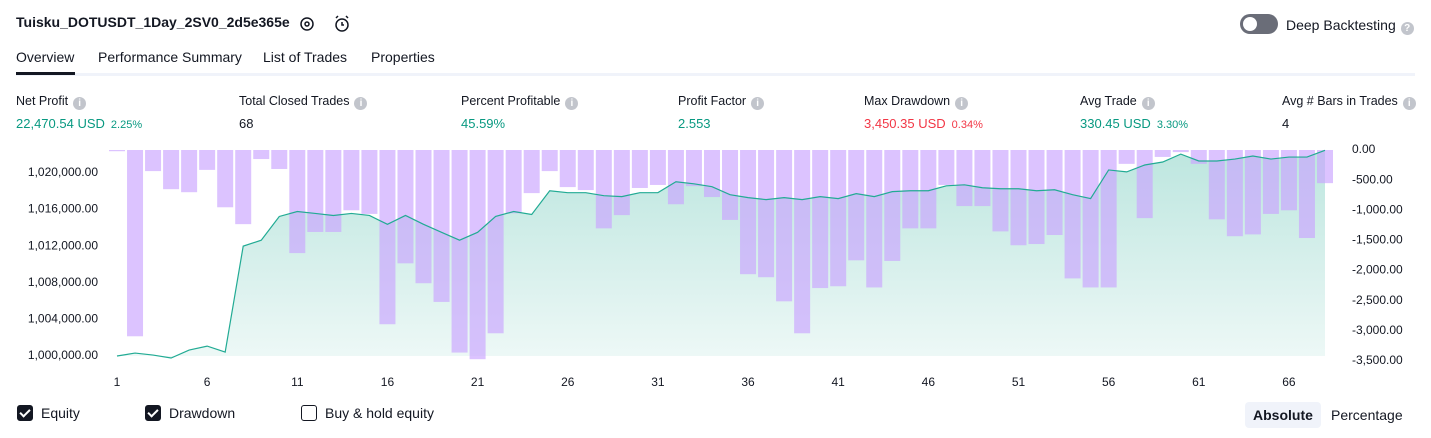 Image resolution: width=1431 pixels, height=438 pixels. Describe the element at coordinates (379, 413) in the screenshot. I see `legend-label: Buy & hold equity` at that location.